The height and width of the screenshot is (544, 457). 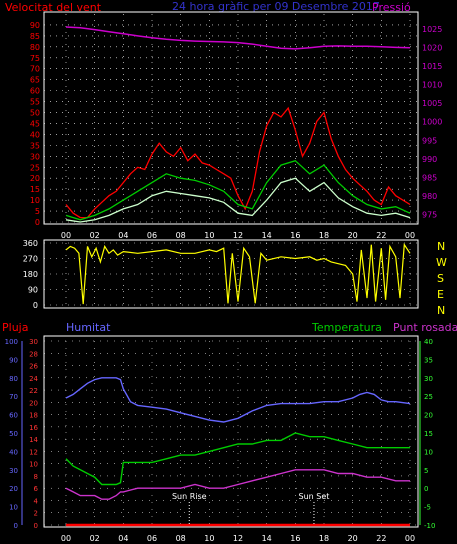 I want to click on wind-axis-tick: 35, so click(x=35, y=145).